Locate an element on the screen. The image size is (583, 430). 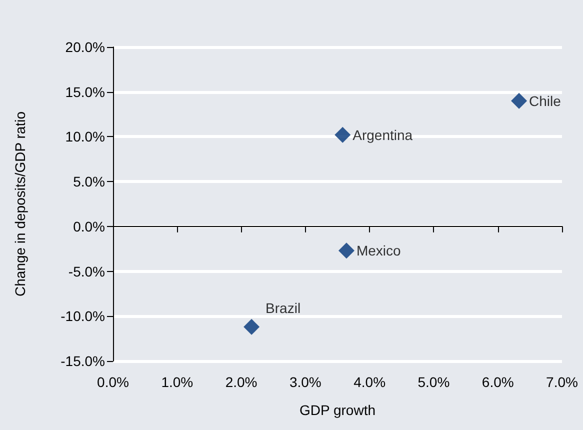
x-tick-label: 7.0% is located at coordinates (562, 382).